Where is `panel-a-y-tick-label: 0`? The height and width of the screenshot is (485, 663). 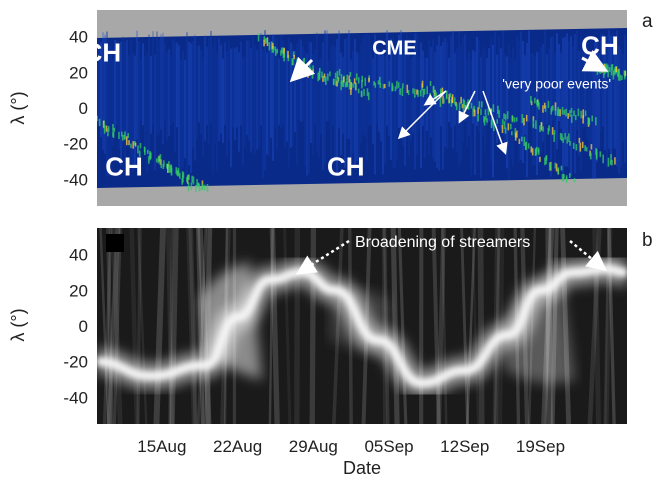
panel-a-y-tick-label: 0 is located at coordinates (83, 108).